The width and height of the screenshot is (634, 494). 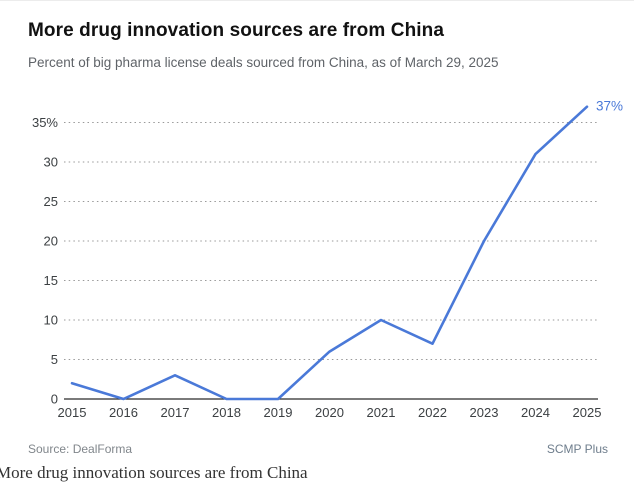 I want to click on y-axis-label: 20, so click(x=51, y=241).